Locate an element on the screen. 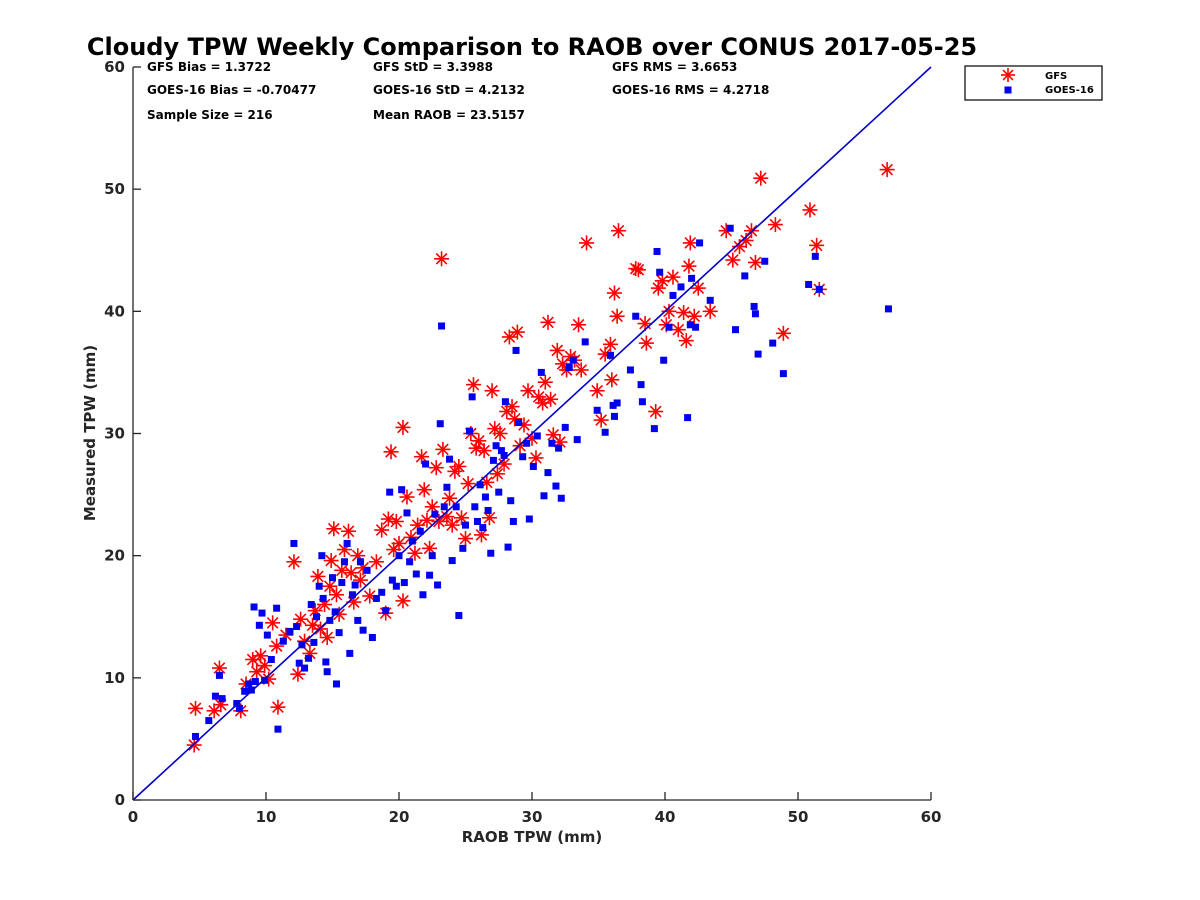 Image resolution: width=1200 pixels, height=900 pixels. x-axis-label: RAOB TPW (mm) is located at coordinates (532, 837).